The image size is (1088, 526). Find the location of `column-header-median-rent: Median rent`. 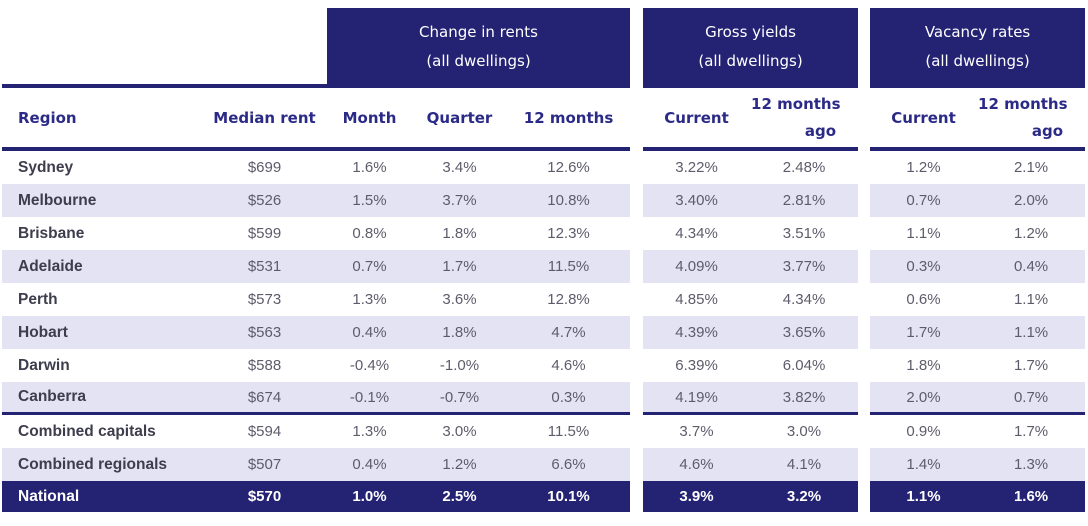

column-header-median-rent: Median rent is located at coordinates (264, 119).